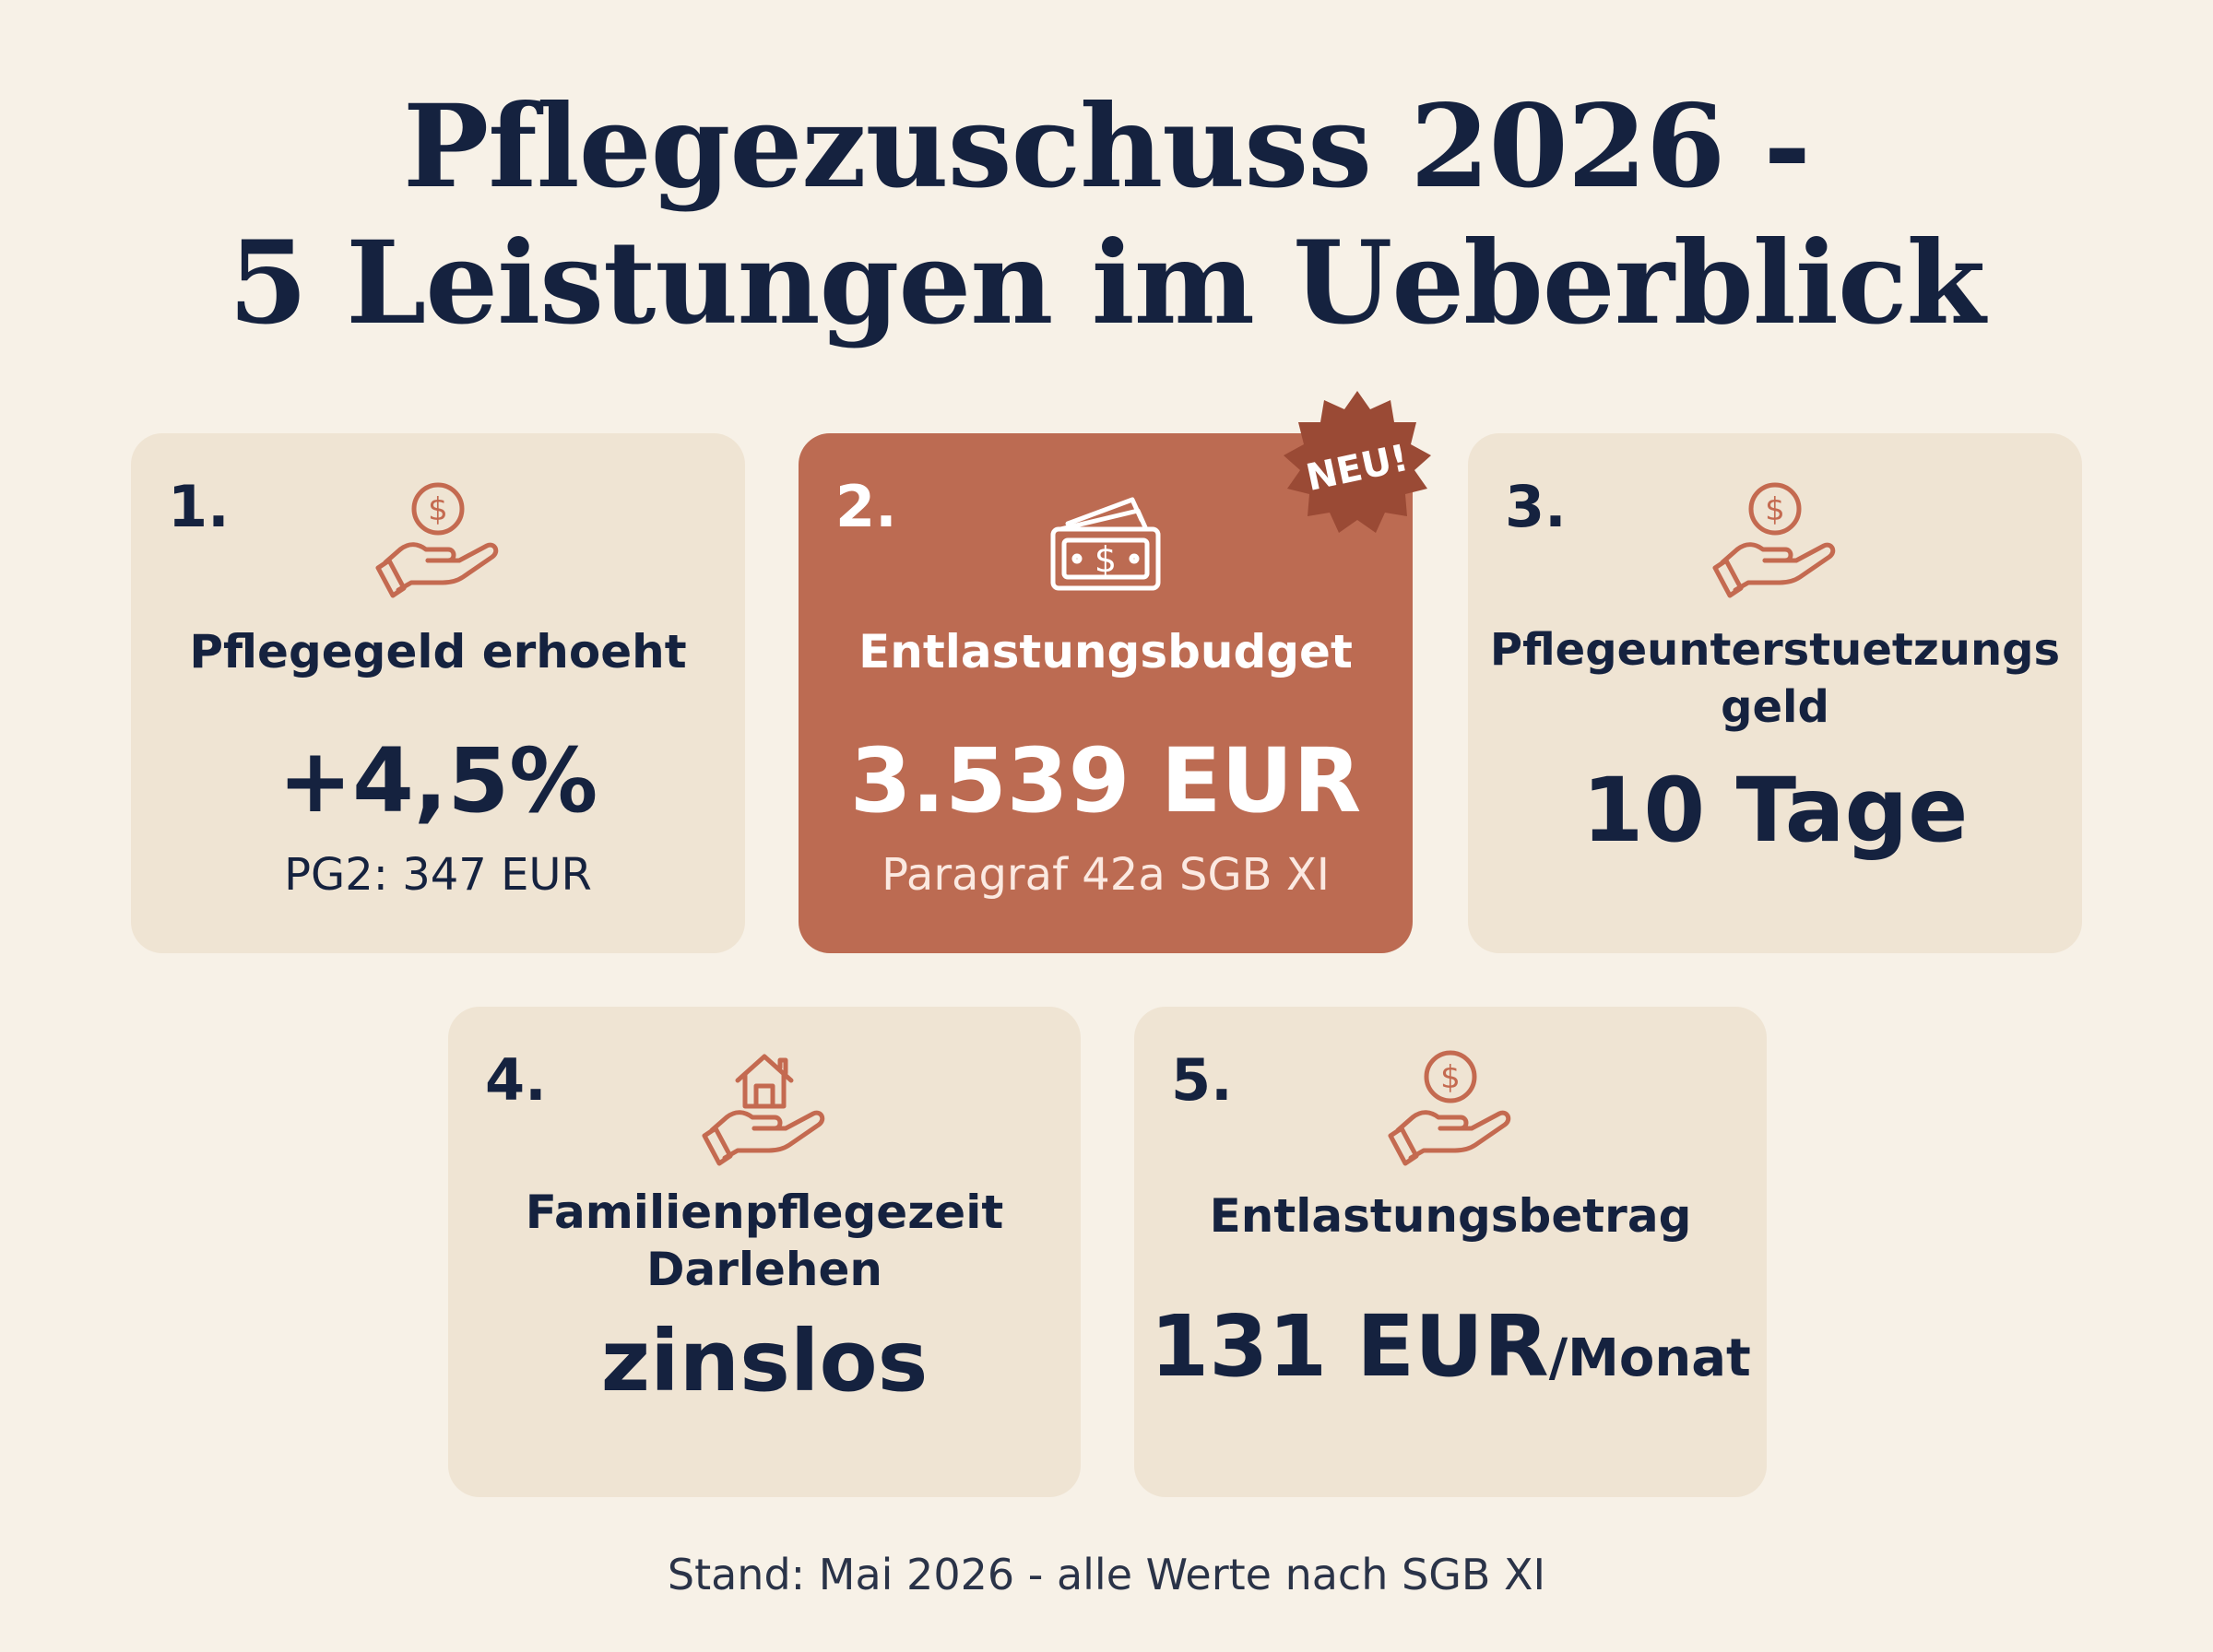  I want to click on card-title: Pflegegeld erhoeht, so click(438, 651).